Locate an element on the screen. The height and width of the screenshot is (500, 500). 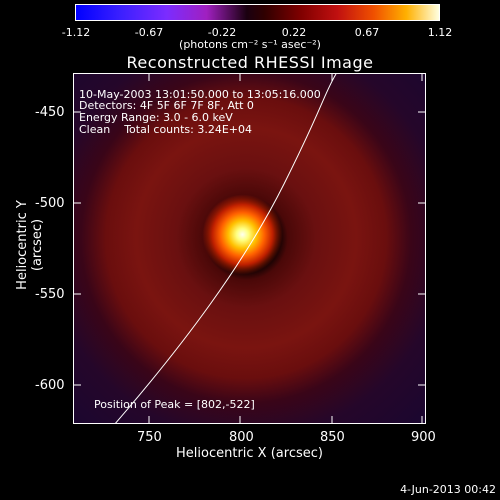
x-axis-label: Heliocentric X (arcsec) is located at coordinates (249, 453).